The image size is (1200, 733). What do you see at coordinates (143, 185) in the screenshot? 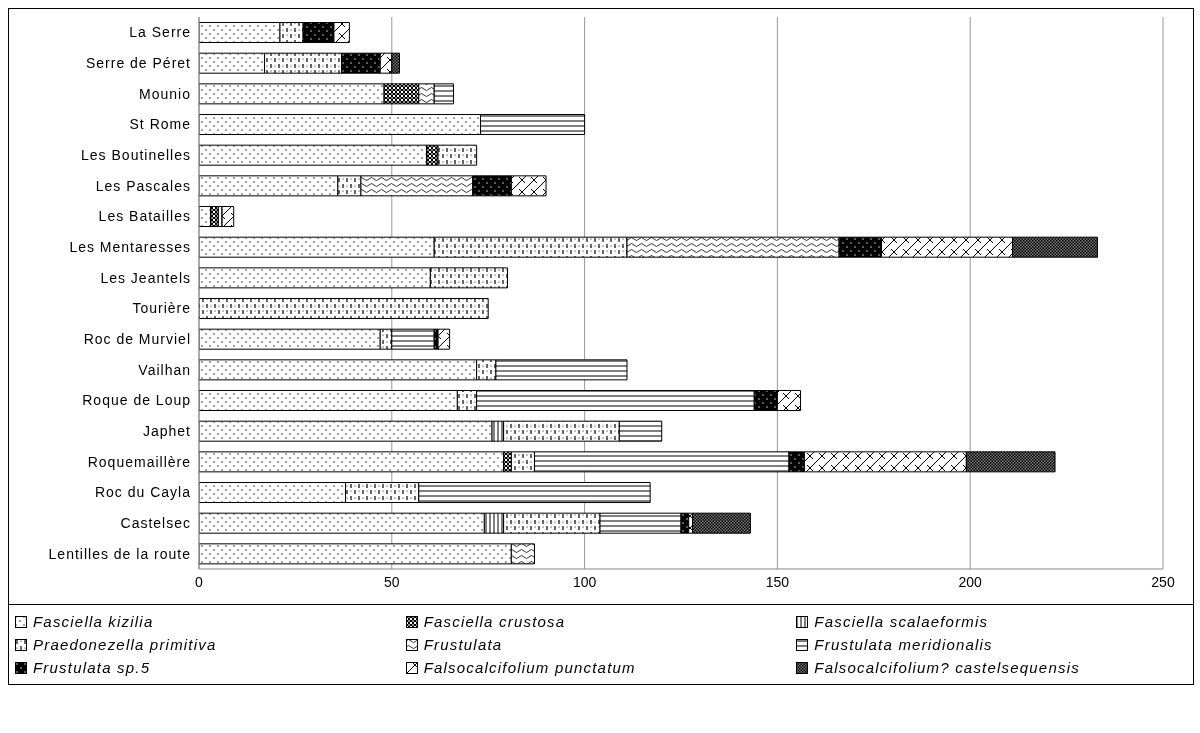
I see `y-tick-label: Les Pascales` at bounding box center [143, 185].